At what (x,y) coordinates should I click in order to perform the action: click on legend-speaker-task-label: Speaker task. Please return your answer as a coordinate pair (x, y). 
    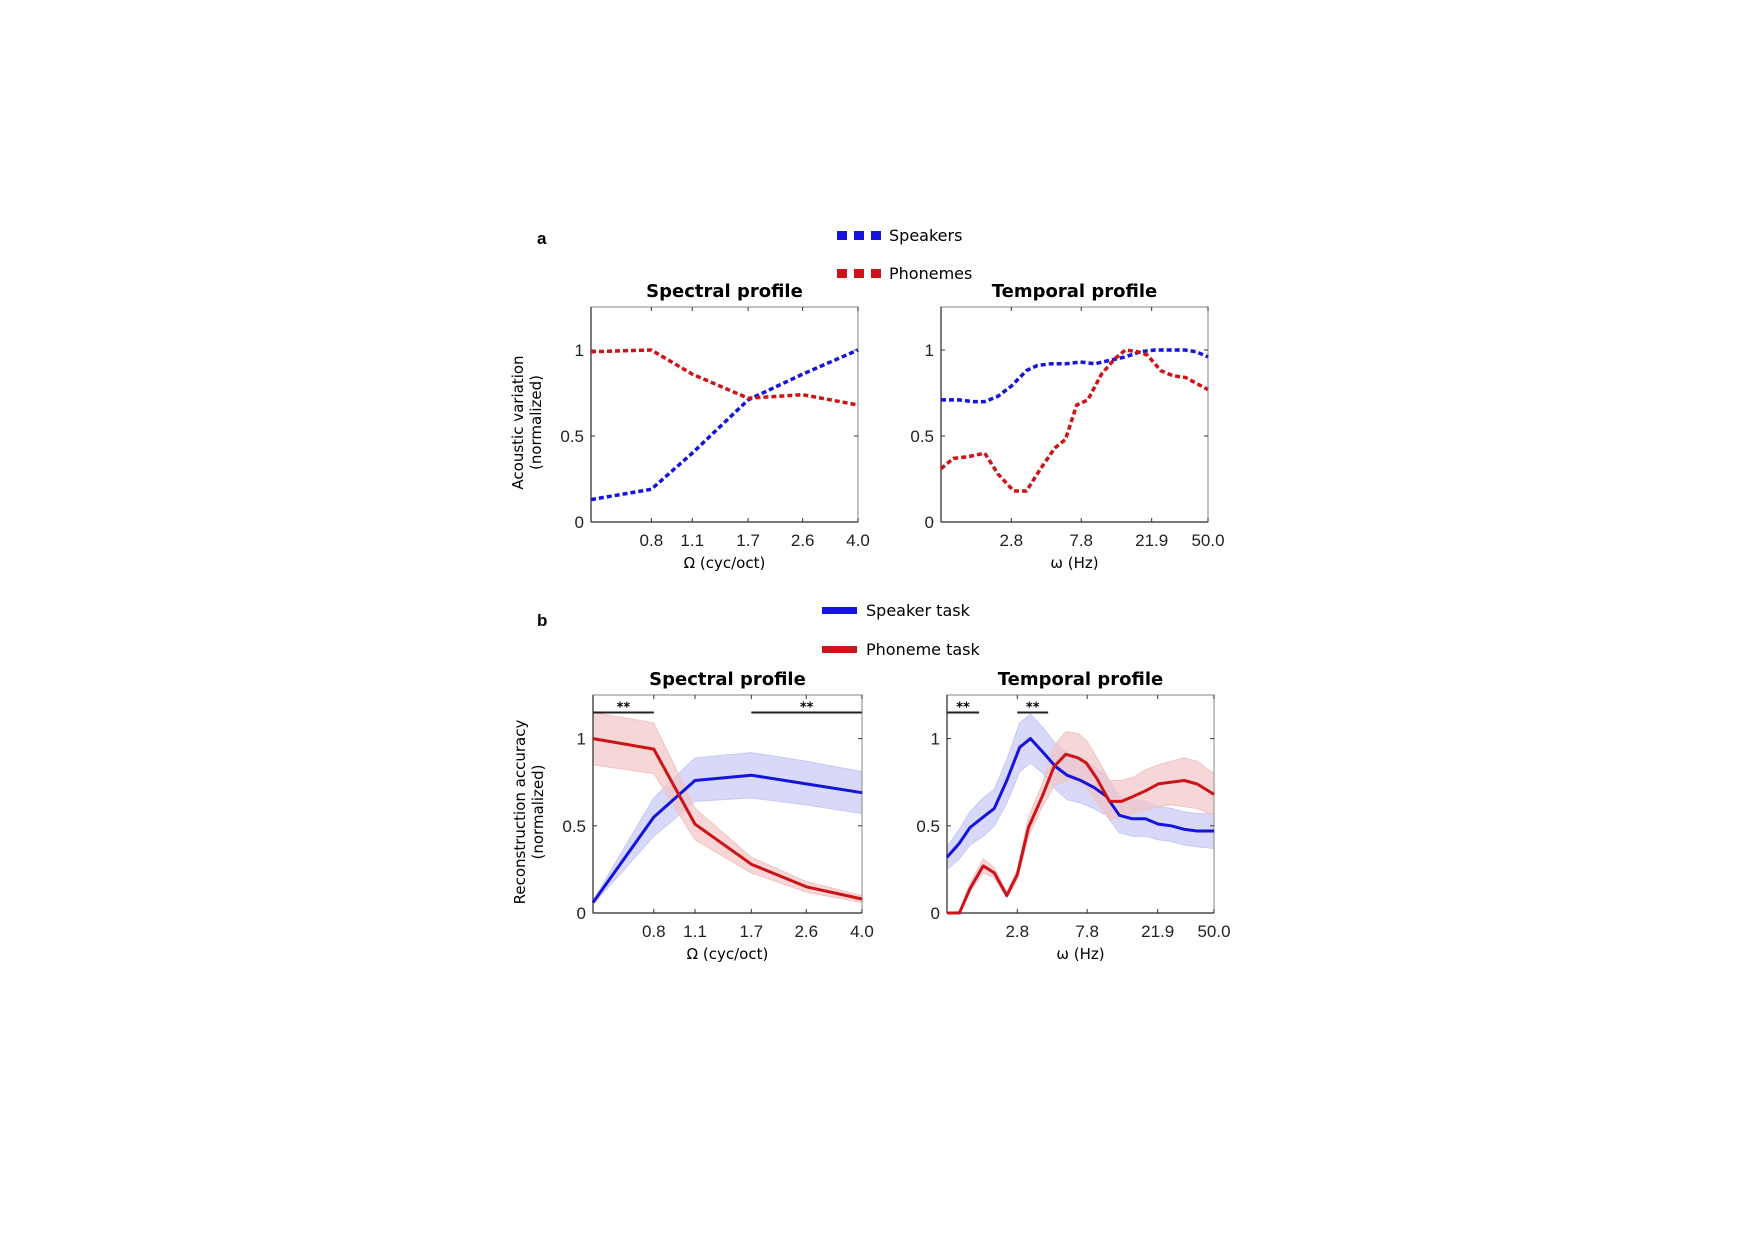
    Looking at the image, I should click on (918, 610).